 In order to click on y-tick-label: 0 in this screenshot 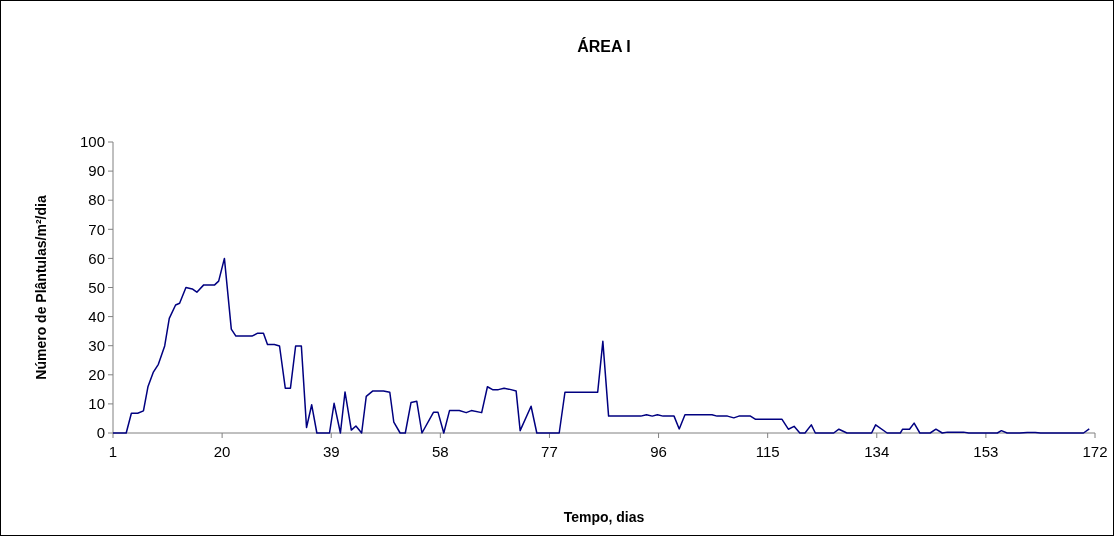, I will do `click(100, 433)`.